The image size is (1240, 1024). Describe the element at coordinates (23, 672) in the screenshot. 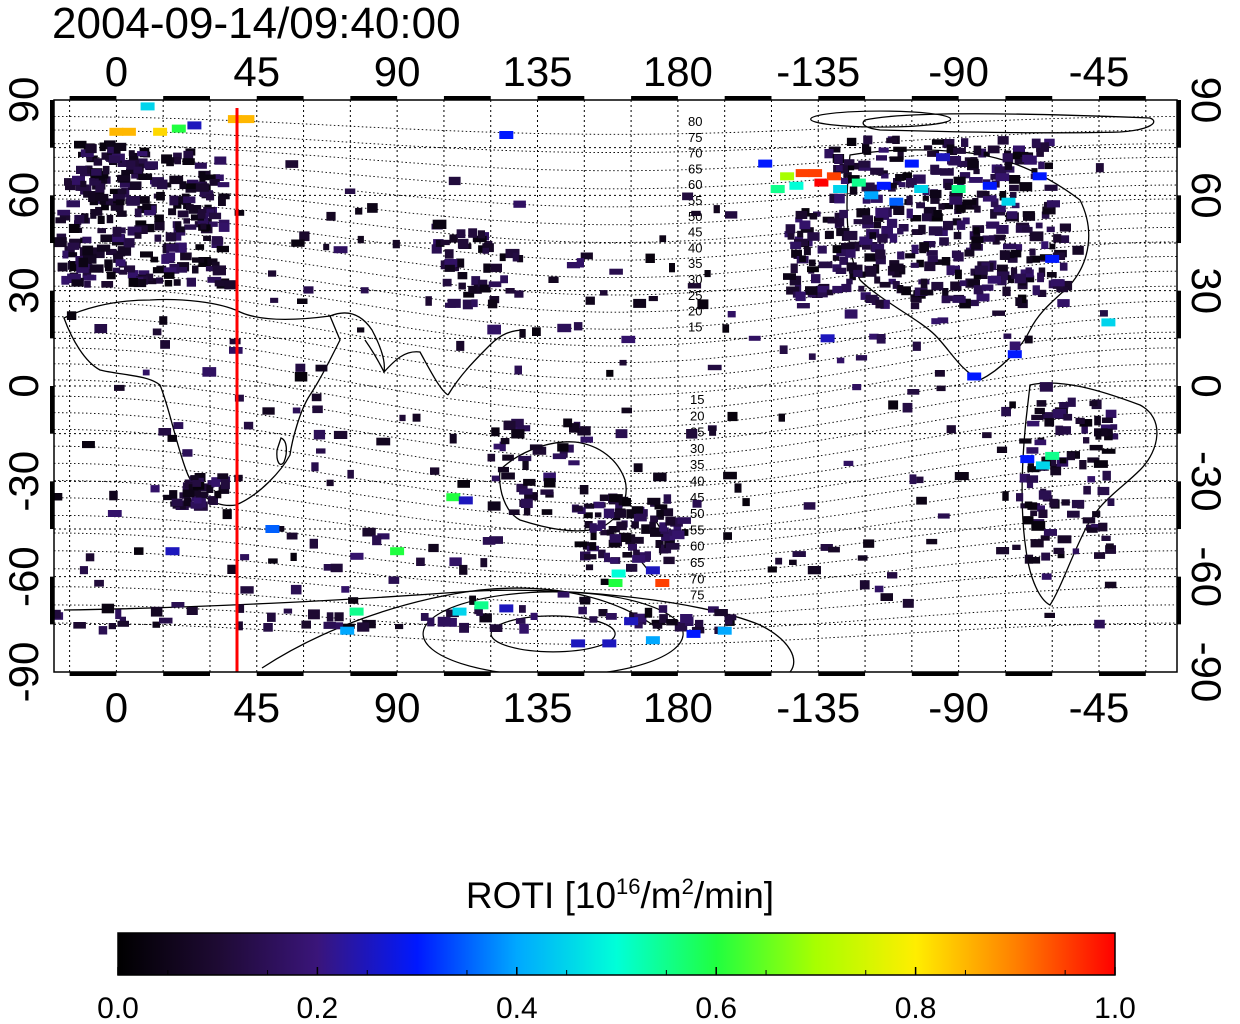

I see `y-tick-label-left: -90` at that location.